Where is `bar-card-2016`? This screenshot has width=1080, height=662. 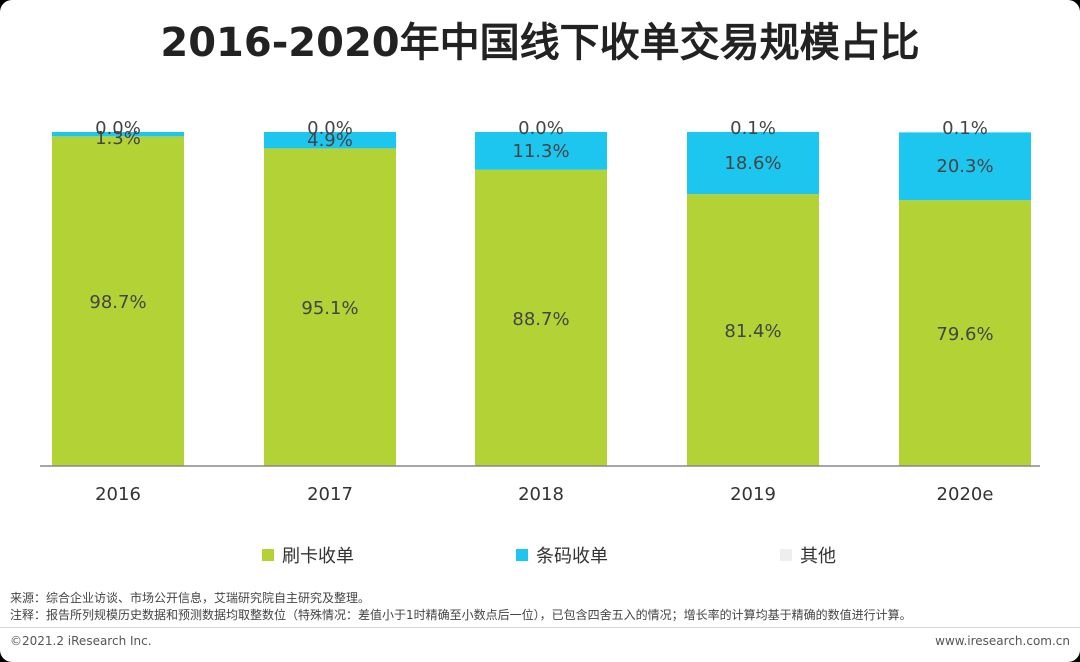 bar-card-2016 is located at coordinates (118, 301).